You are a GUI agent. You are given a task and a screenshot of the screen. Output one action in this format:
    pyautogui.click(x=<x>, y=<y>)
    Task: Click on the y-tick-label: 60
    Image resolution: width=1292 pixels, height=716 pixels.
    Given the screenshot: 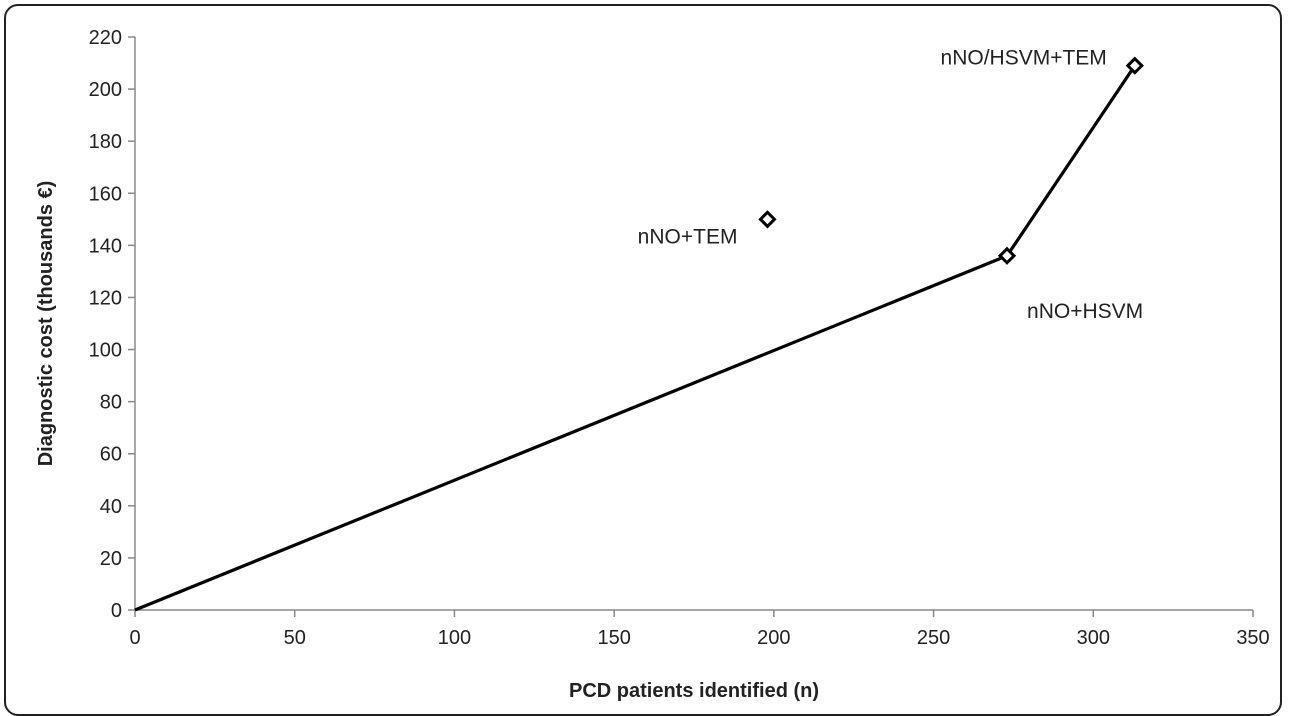 What is the action you would take?
    pyautogui.click(x=111, y=455)
    